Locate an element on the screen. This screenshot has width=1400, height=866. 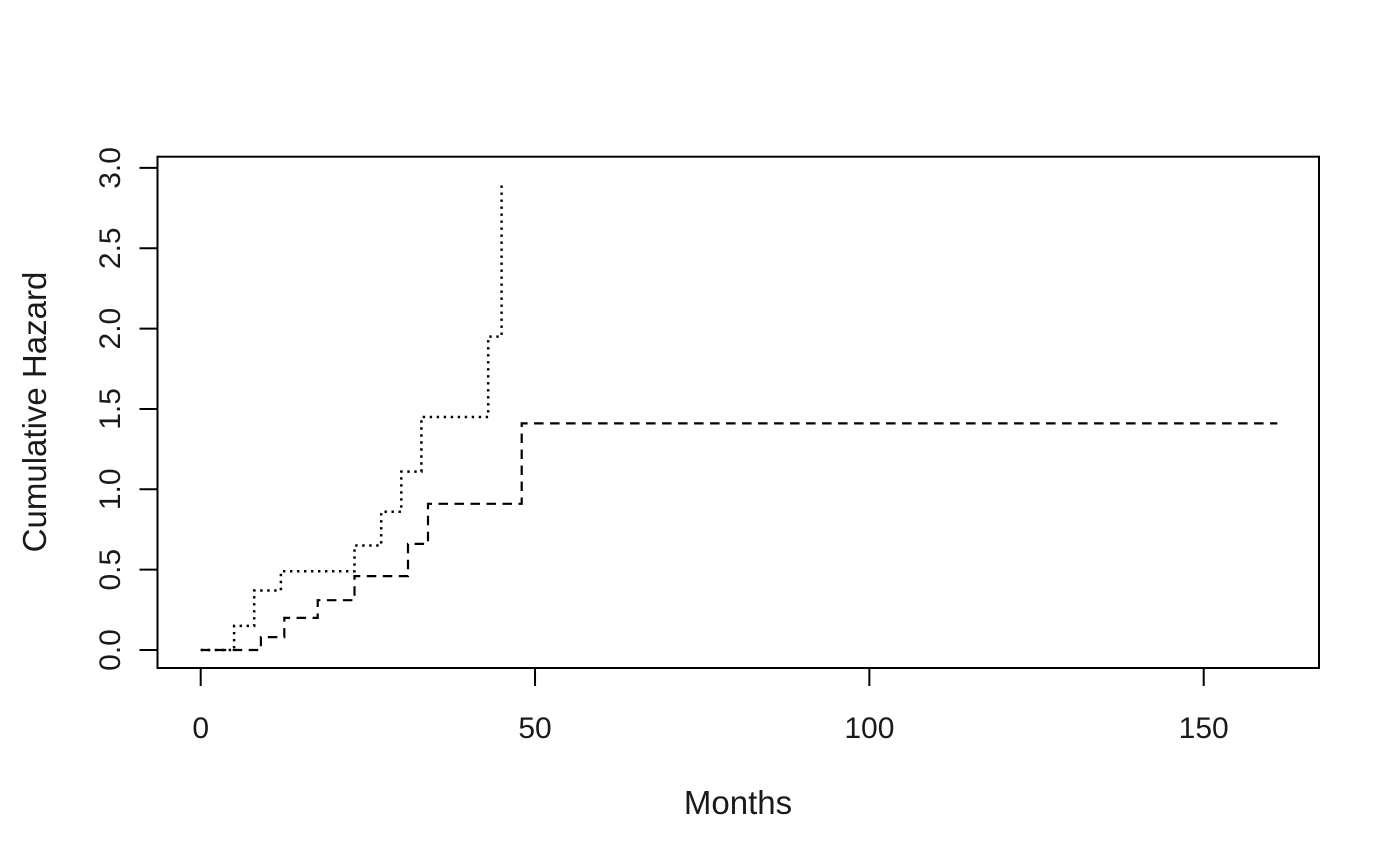
y-axis-ticks is located at coordinates (148, 408).